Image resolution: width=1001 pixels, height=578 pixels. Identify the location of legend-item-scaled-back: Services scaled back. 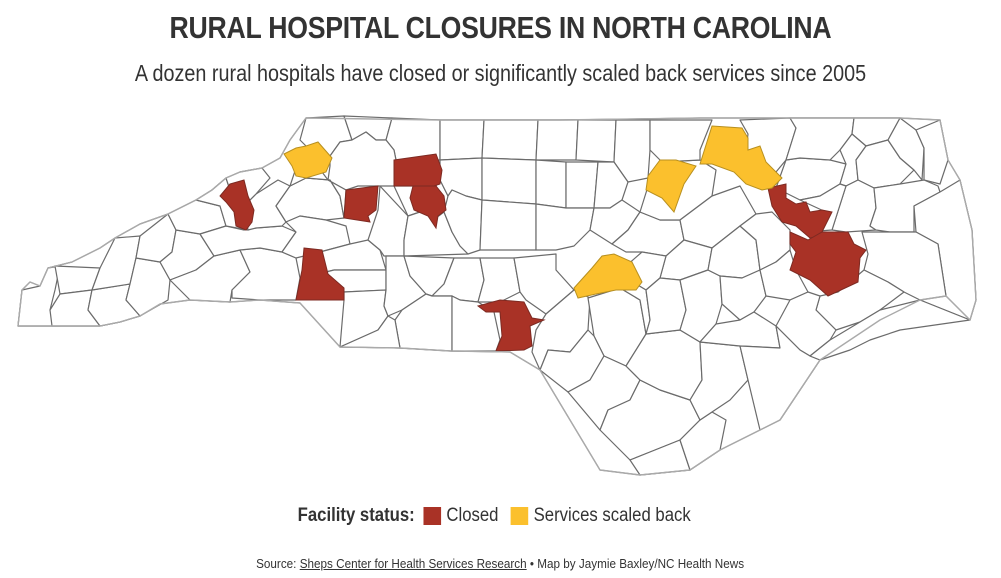
(600, 516).